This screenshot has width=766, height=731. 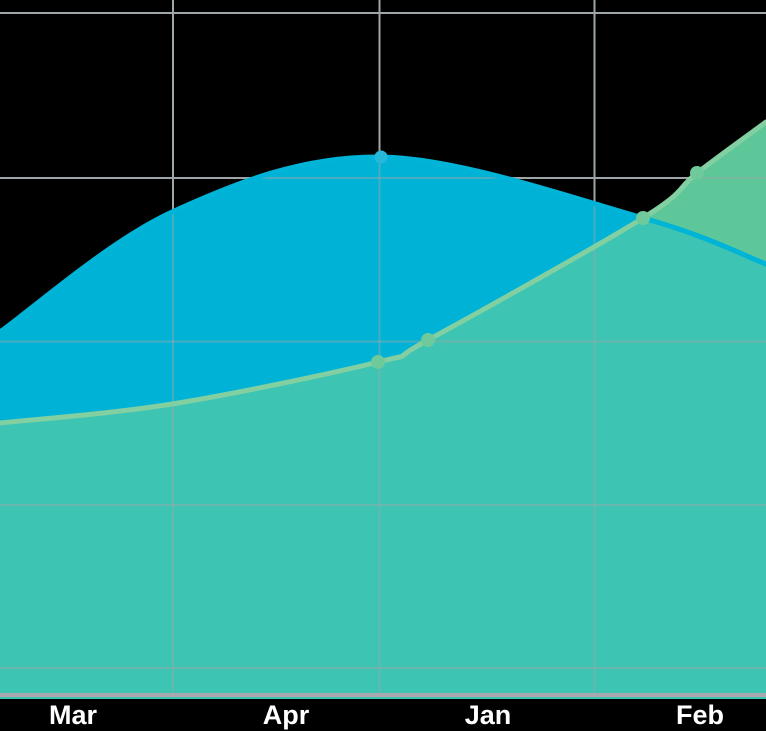 I want to click on blue-data-point, so click(x=381, y=157).